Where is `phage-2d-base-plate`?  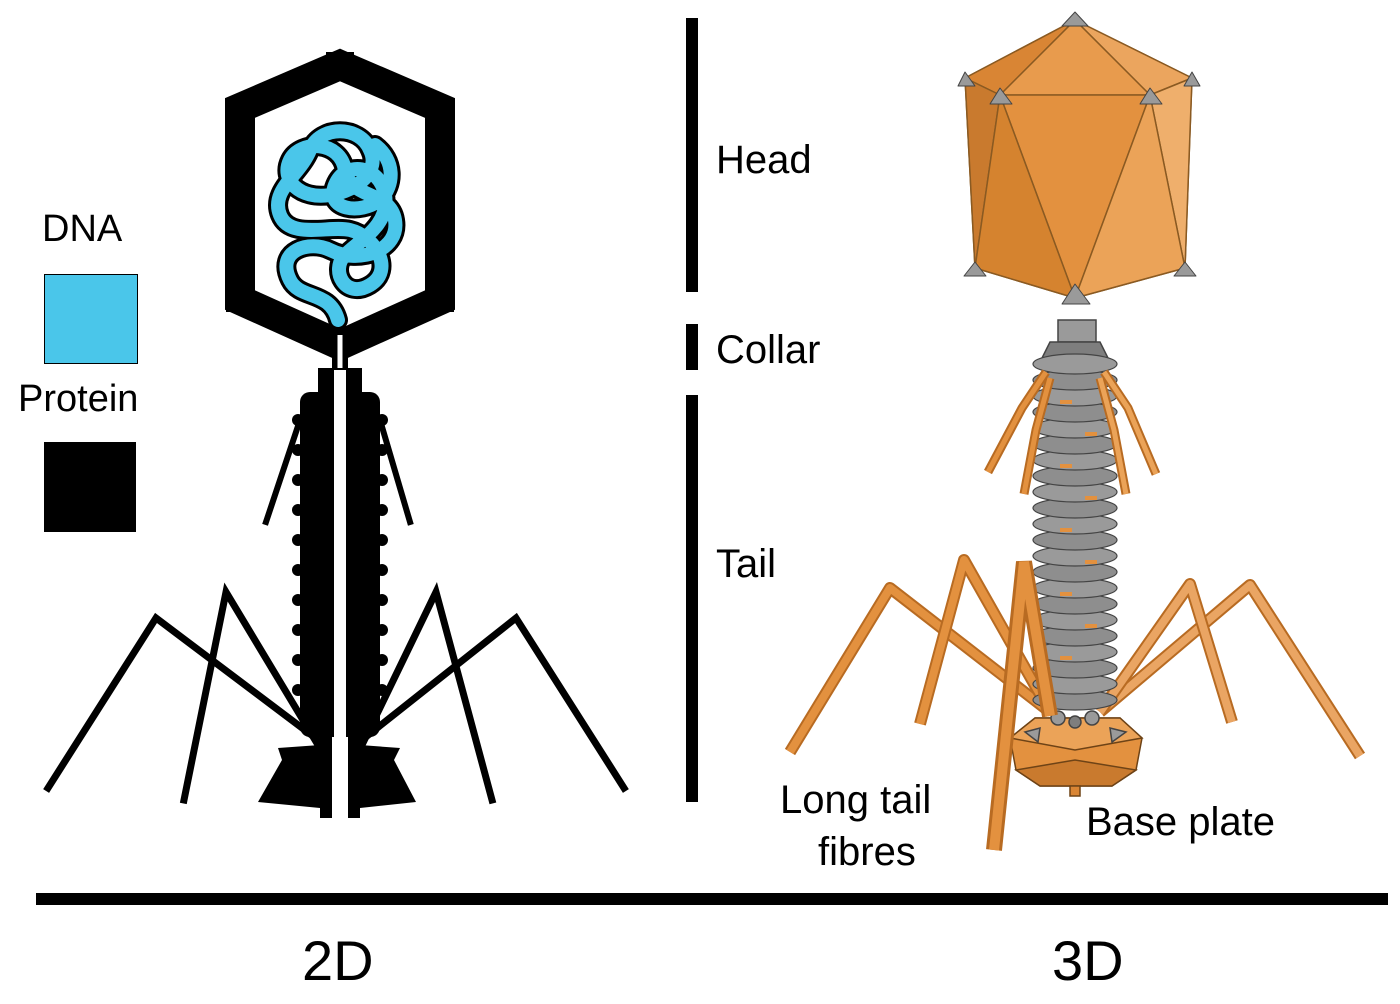
phage-2d-base-plate is located at coordinates (289, 776).